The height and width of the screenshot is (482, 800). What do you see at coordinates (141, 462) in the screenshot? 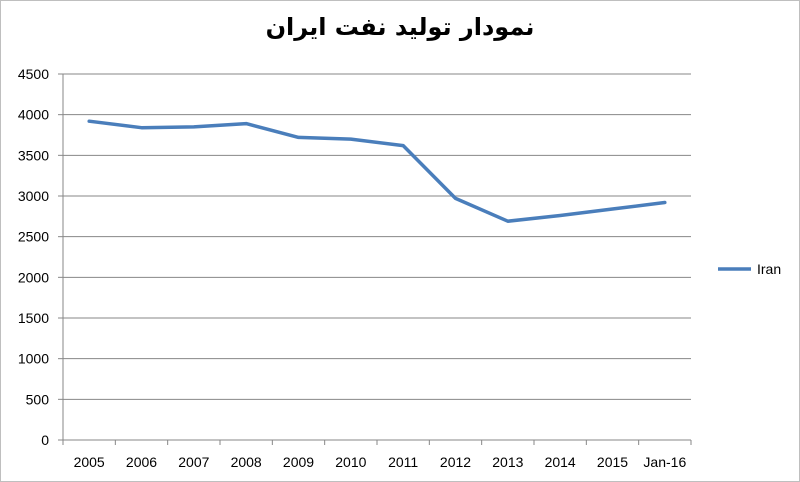
I see `x-tick-label: 2006` at bounding box center [141, 462].